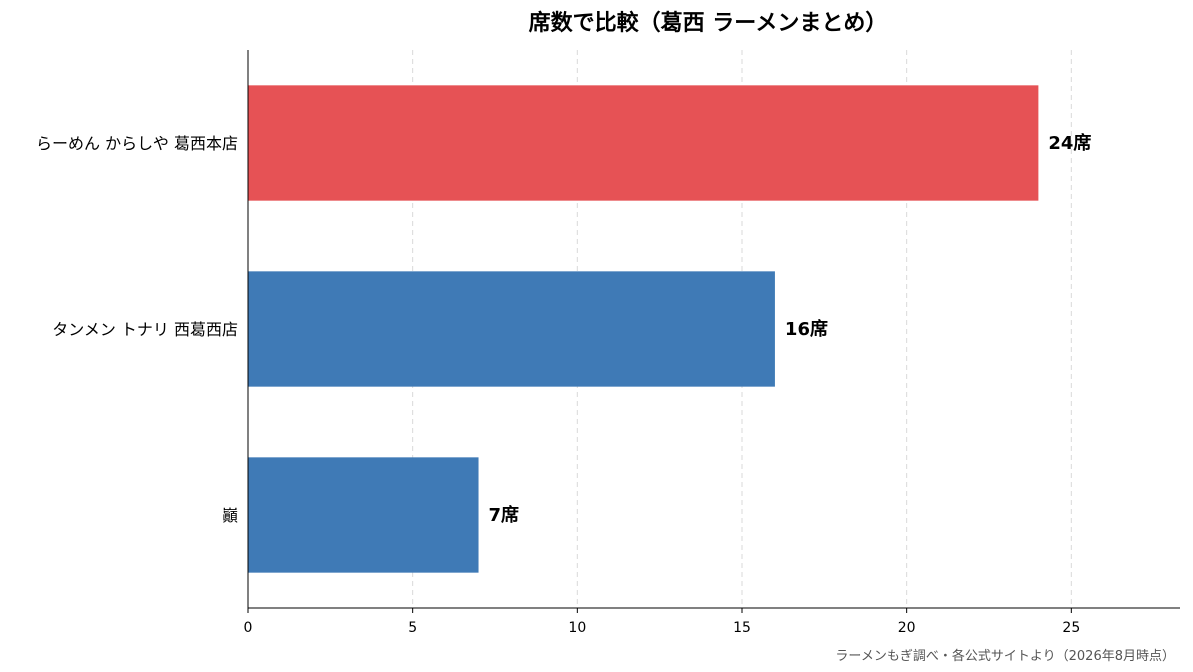  What do you see at coordinates (806, 329) in the screenshot?
I see `value-label: 16席` at bounding box center [806, 329].